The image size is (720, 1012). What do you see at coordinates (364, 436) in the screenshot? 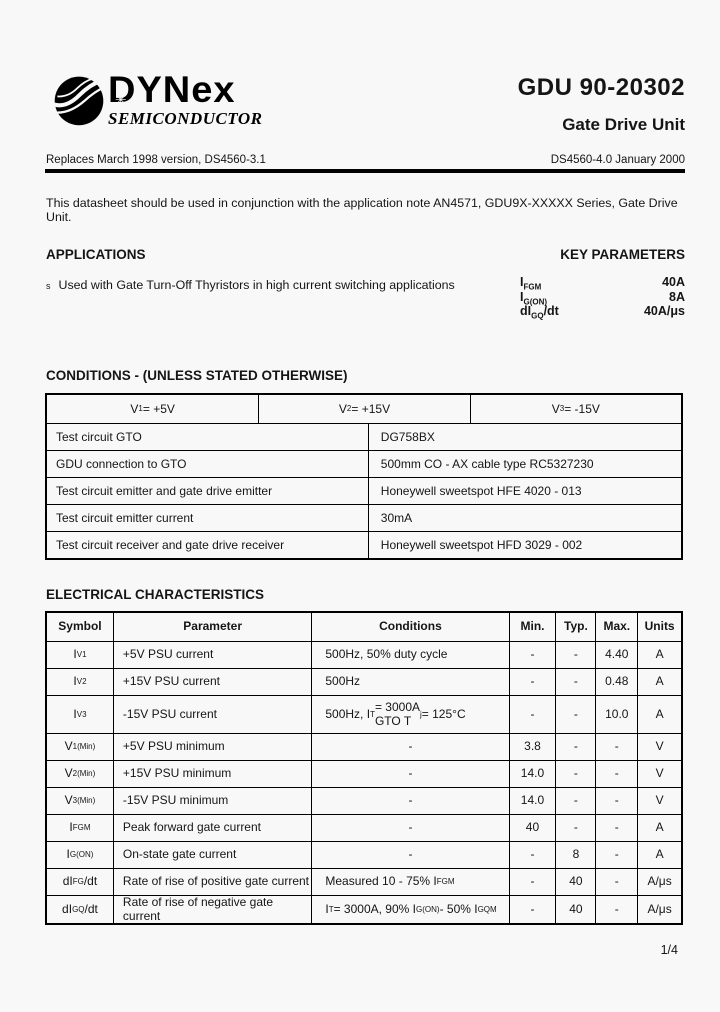
I see `condition-row: Test circuit GTO DG758BX` at bounding box center [364, 436].